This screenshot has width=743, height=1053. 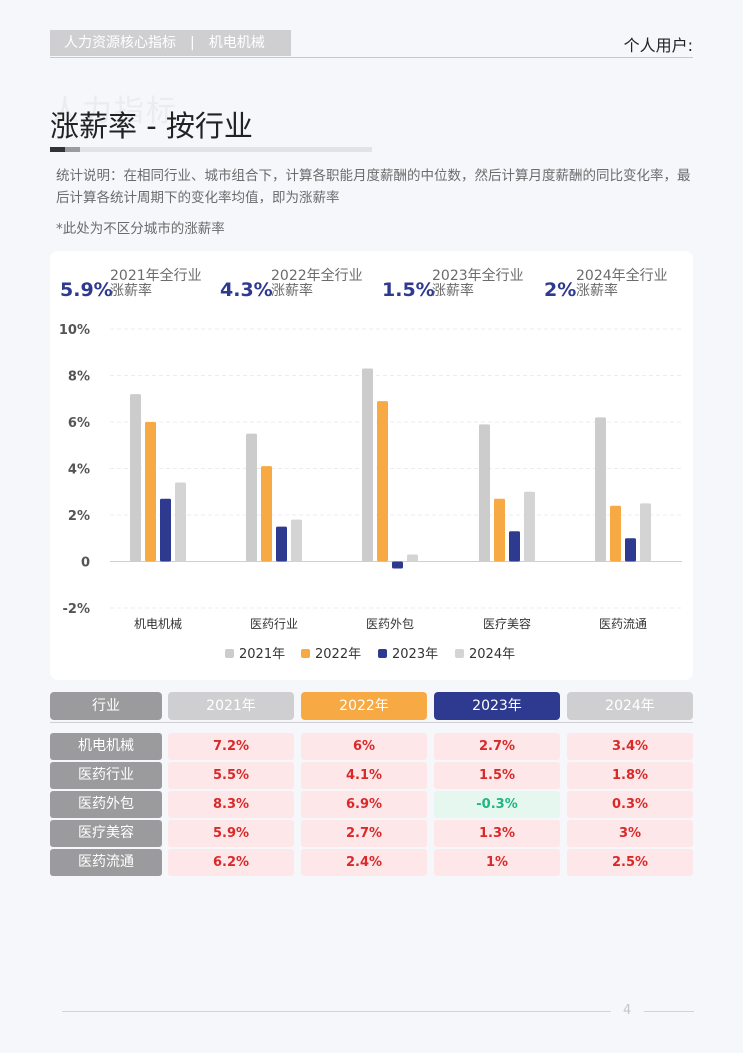 I want to click on x-category-label: 医药行业, so click(x=274, y=624).